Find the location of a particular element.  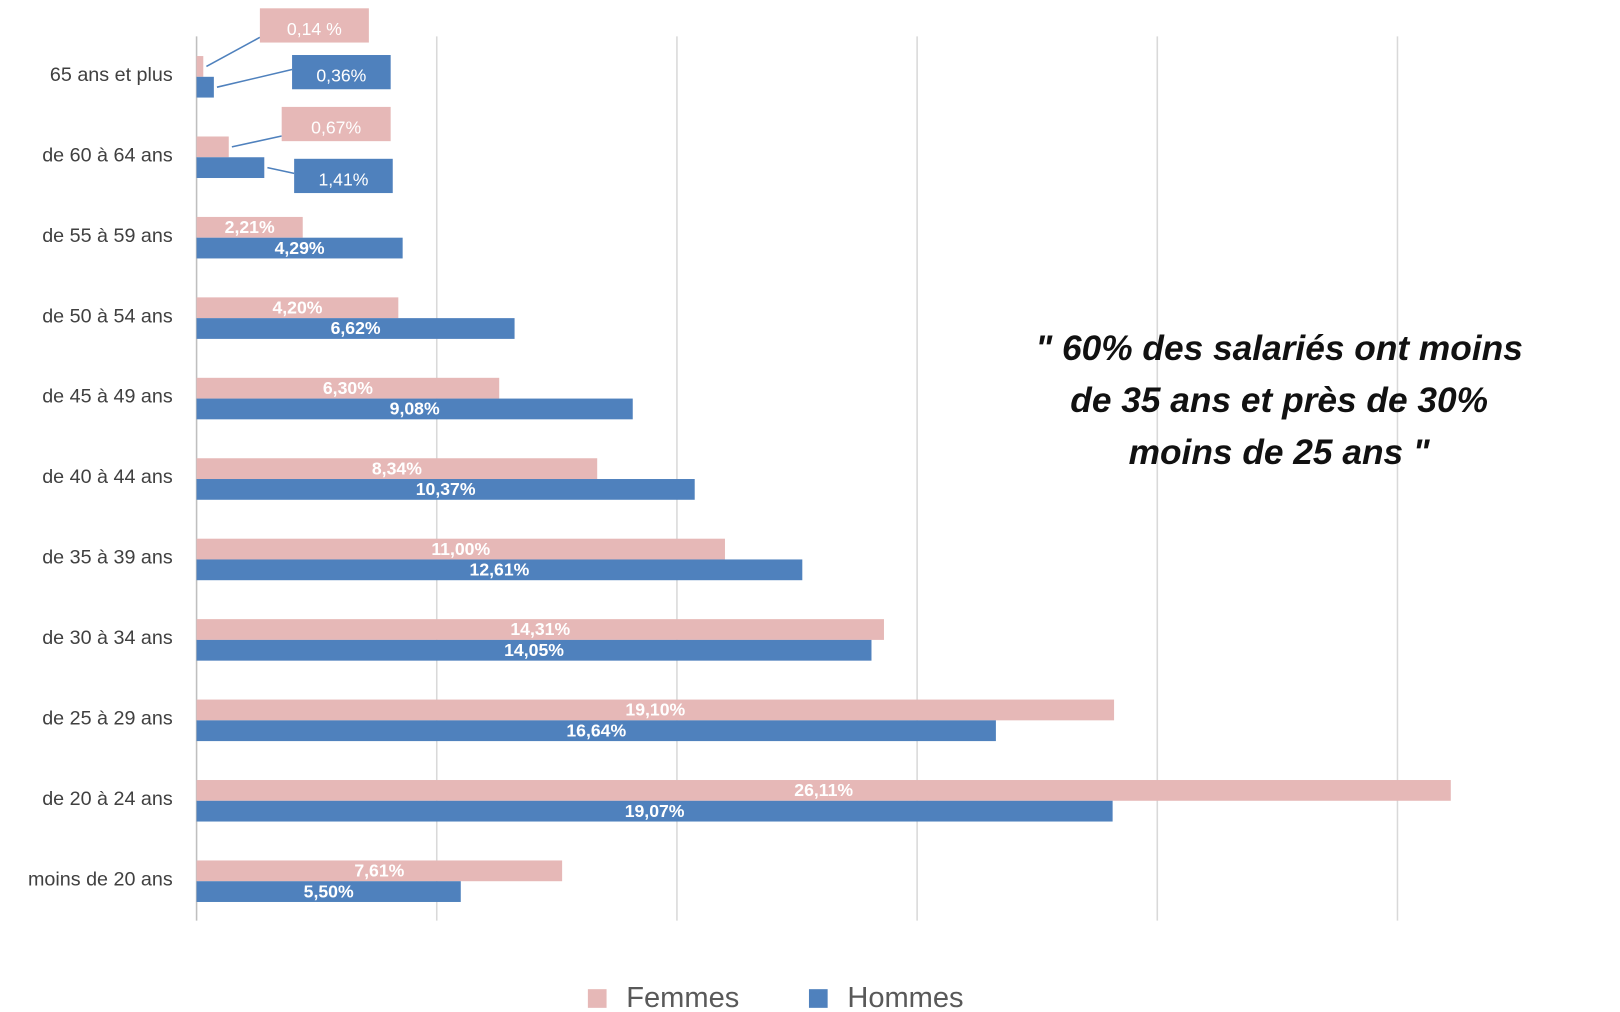

value-label: 8,34% is located at coordinates (397, 468).